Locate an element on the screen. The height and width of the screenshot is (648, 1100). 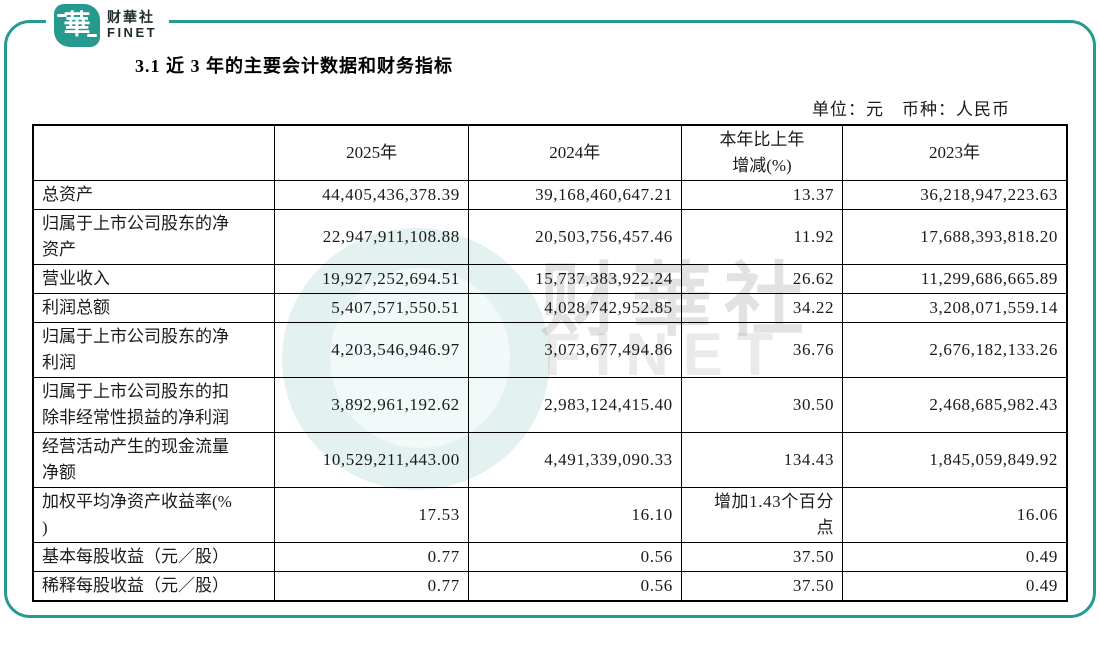
row-label: 经营活动产生的现金流量 净额 is located at coordinates (154, 460).